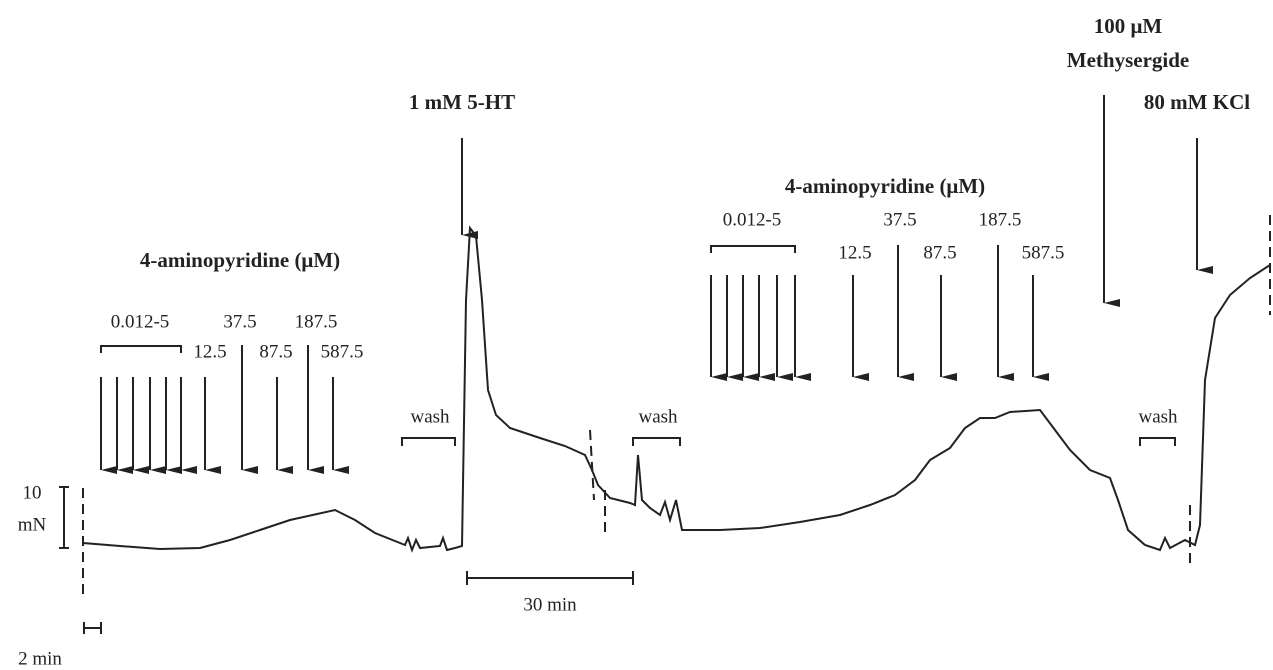 The width and height of the screenshot is (1273, 670). Describe the element at coordinates (32, 492) in the screenshot. I see `scale-label: 10` at that location.